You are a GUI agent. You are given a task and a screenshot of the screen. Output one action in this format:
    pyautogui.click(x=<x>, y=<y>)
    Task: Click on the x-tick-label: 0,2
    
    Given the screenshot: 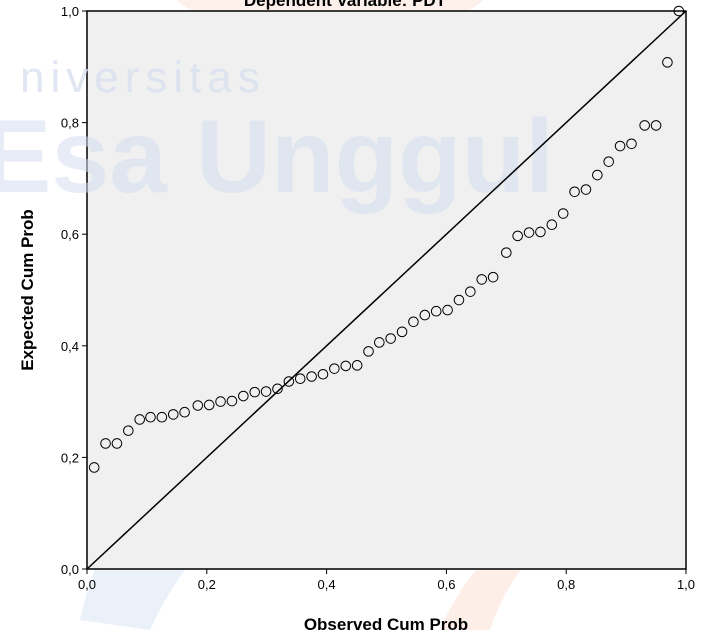 What is the action you would take?
    pyautogui.click(x=207, y=584)
    